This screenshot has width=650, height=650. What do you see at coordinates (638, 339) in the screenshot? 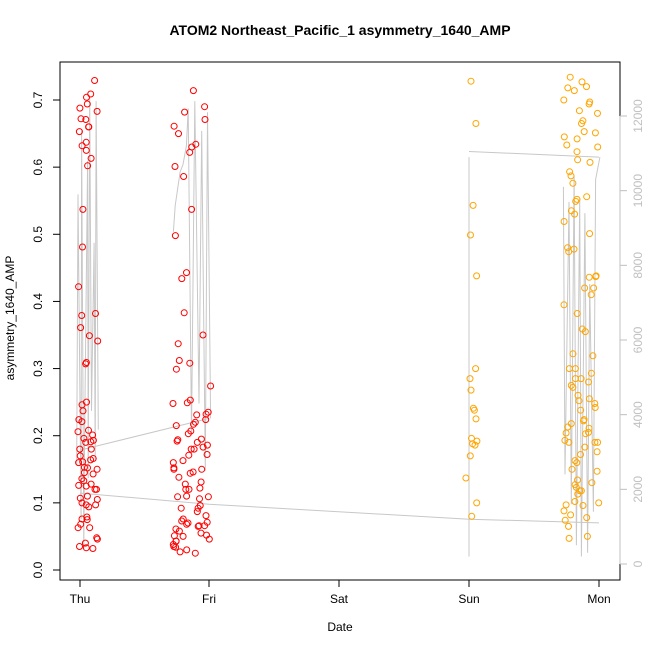
I see `y2-tick-label: 6000` at bounding box center [638, 339].